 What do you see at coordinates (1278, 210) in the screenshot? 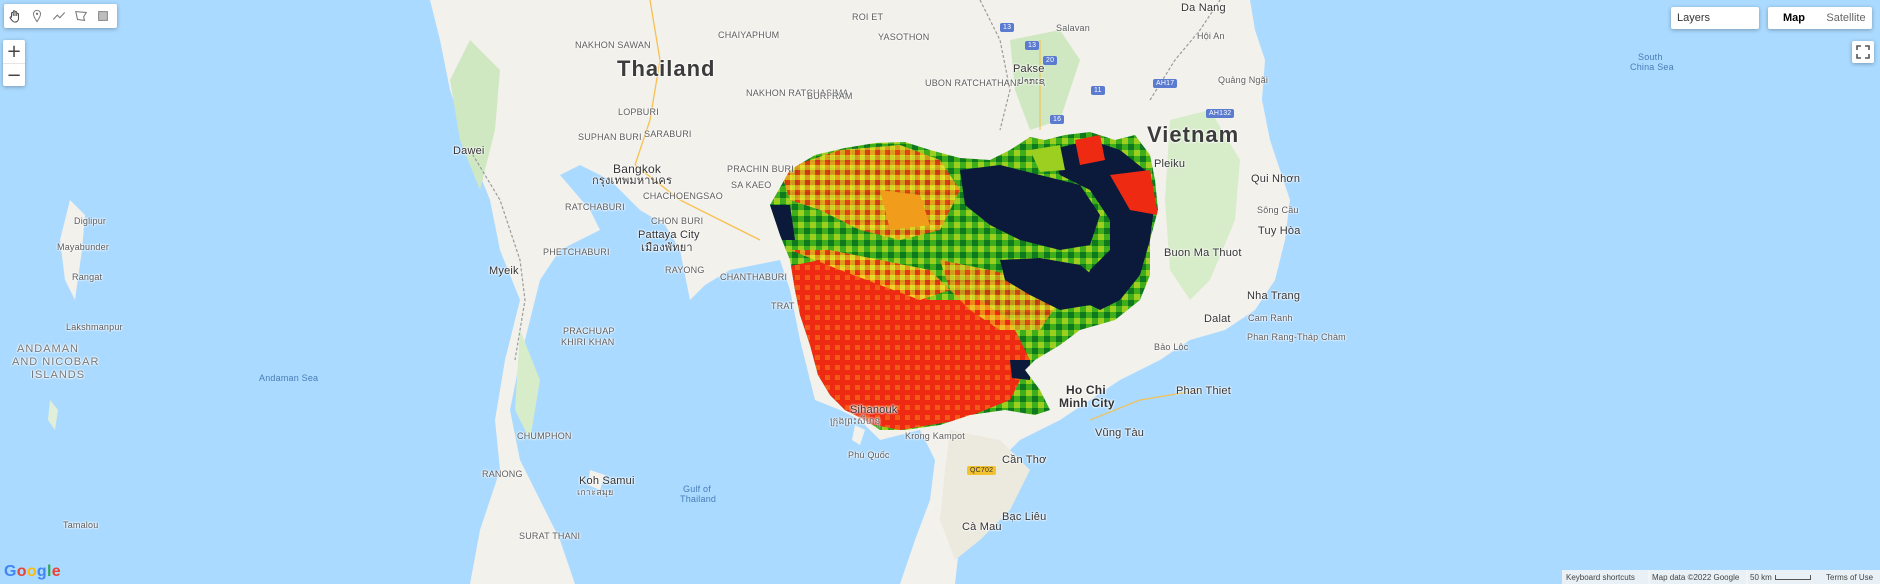
I see `label-song-cau: Sông Cầu` at bounding box center [1278, 210].